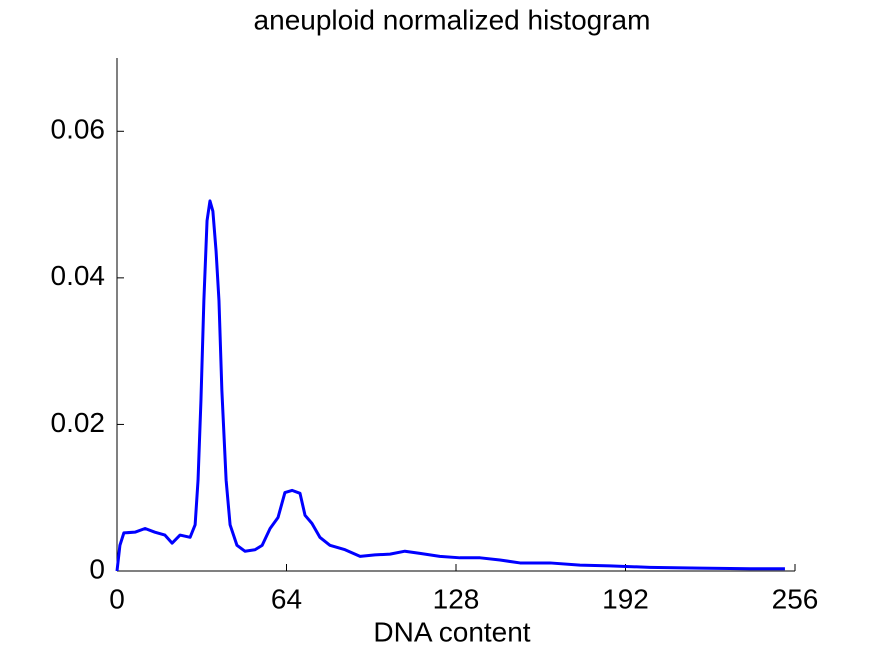 This screenshot has height=656, width=876. Describe the element at coordinates (452, 19) in the screenshot. I see `chart-title: aneuploid normalized histogram` at that location.